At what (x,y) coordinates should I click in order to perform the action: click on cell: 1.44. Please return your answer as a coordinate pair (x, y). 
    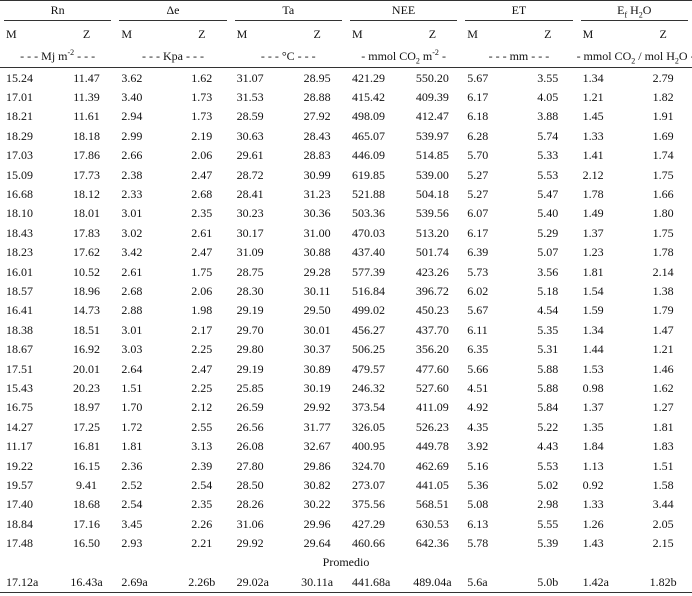
    Looking at the image, I should click on (593, 349).